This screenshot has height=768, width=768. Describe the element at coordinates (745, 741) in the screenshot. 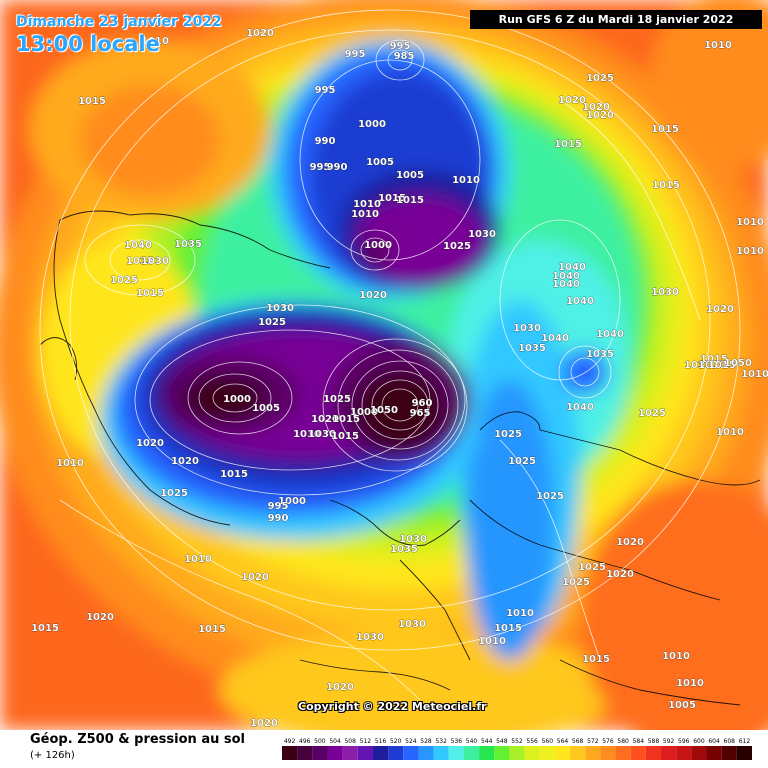

I see `legend-value: 612` at that location.